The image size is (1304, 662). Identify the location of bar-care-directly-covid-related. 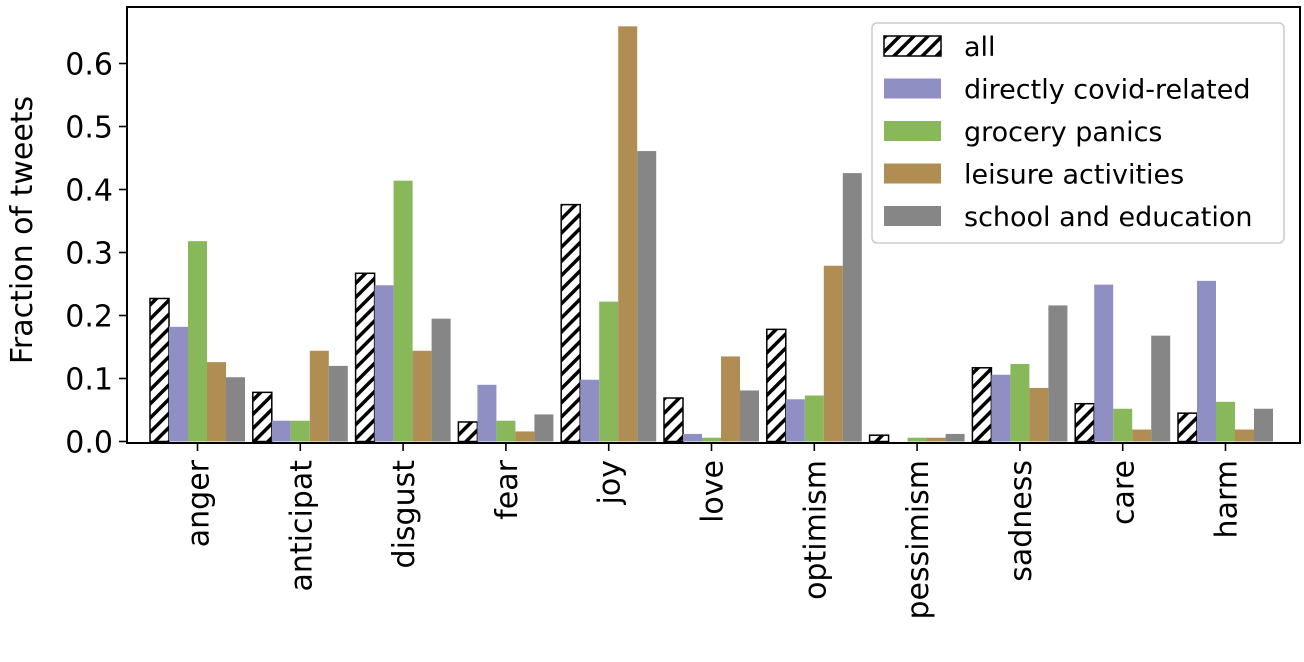
(1104, 363).